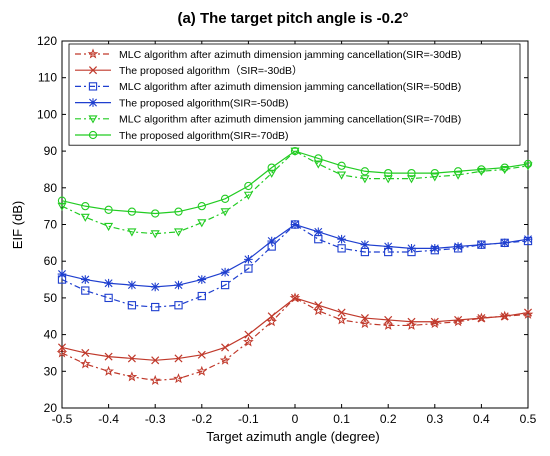 This screenshot has height=456, width=550. Describe the element at coordinates (295, 329) in the screenshot. I see `series-2-line` at that location.